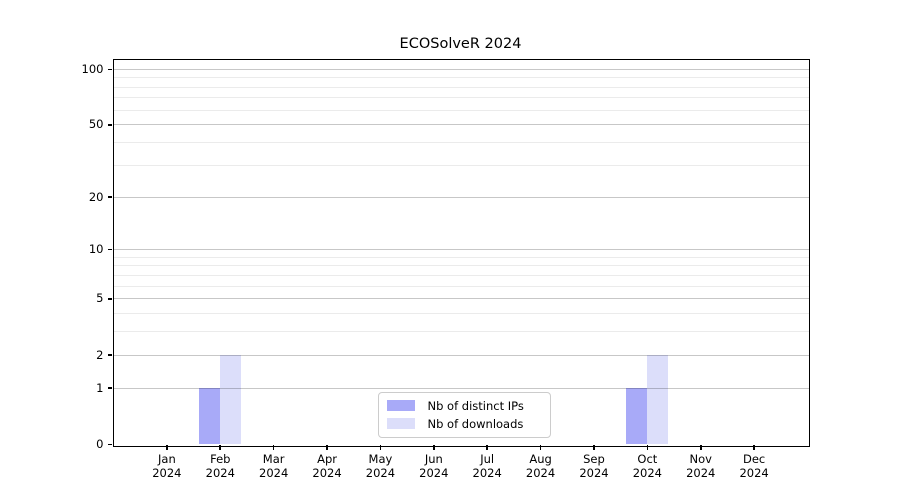  Describe the element at coordinates (594, 458) in the screenshot. I see `x-tick-label-month: Sep` at that location.